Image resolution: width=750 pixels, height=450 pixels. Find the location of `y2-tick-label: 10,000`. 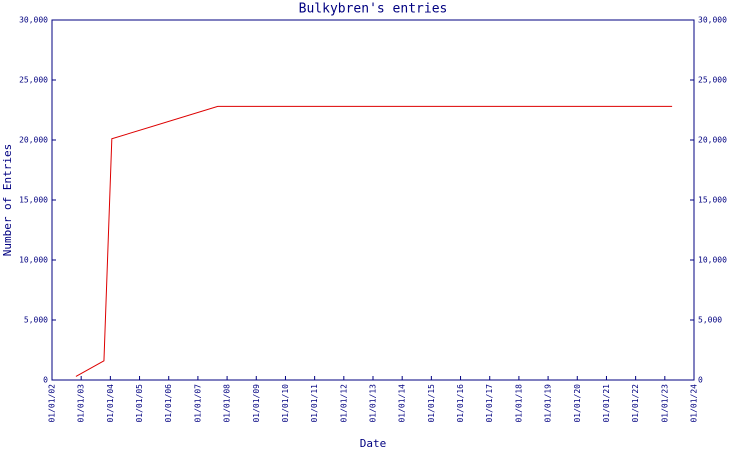

y2-tick-label: 10,000 is located at coordinates (712, 260).